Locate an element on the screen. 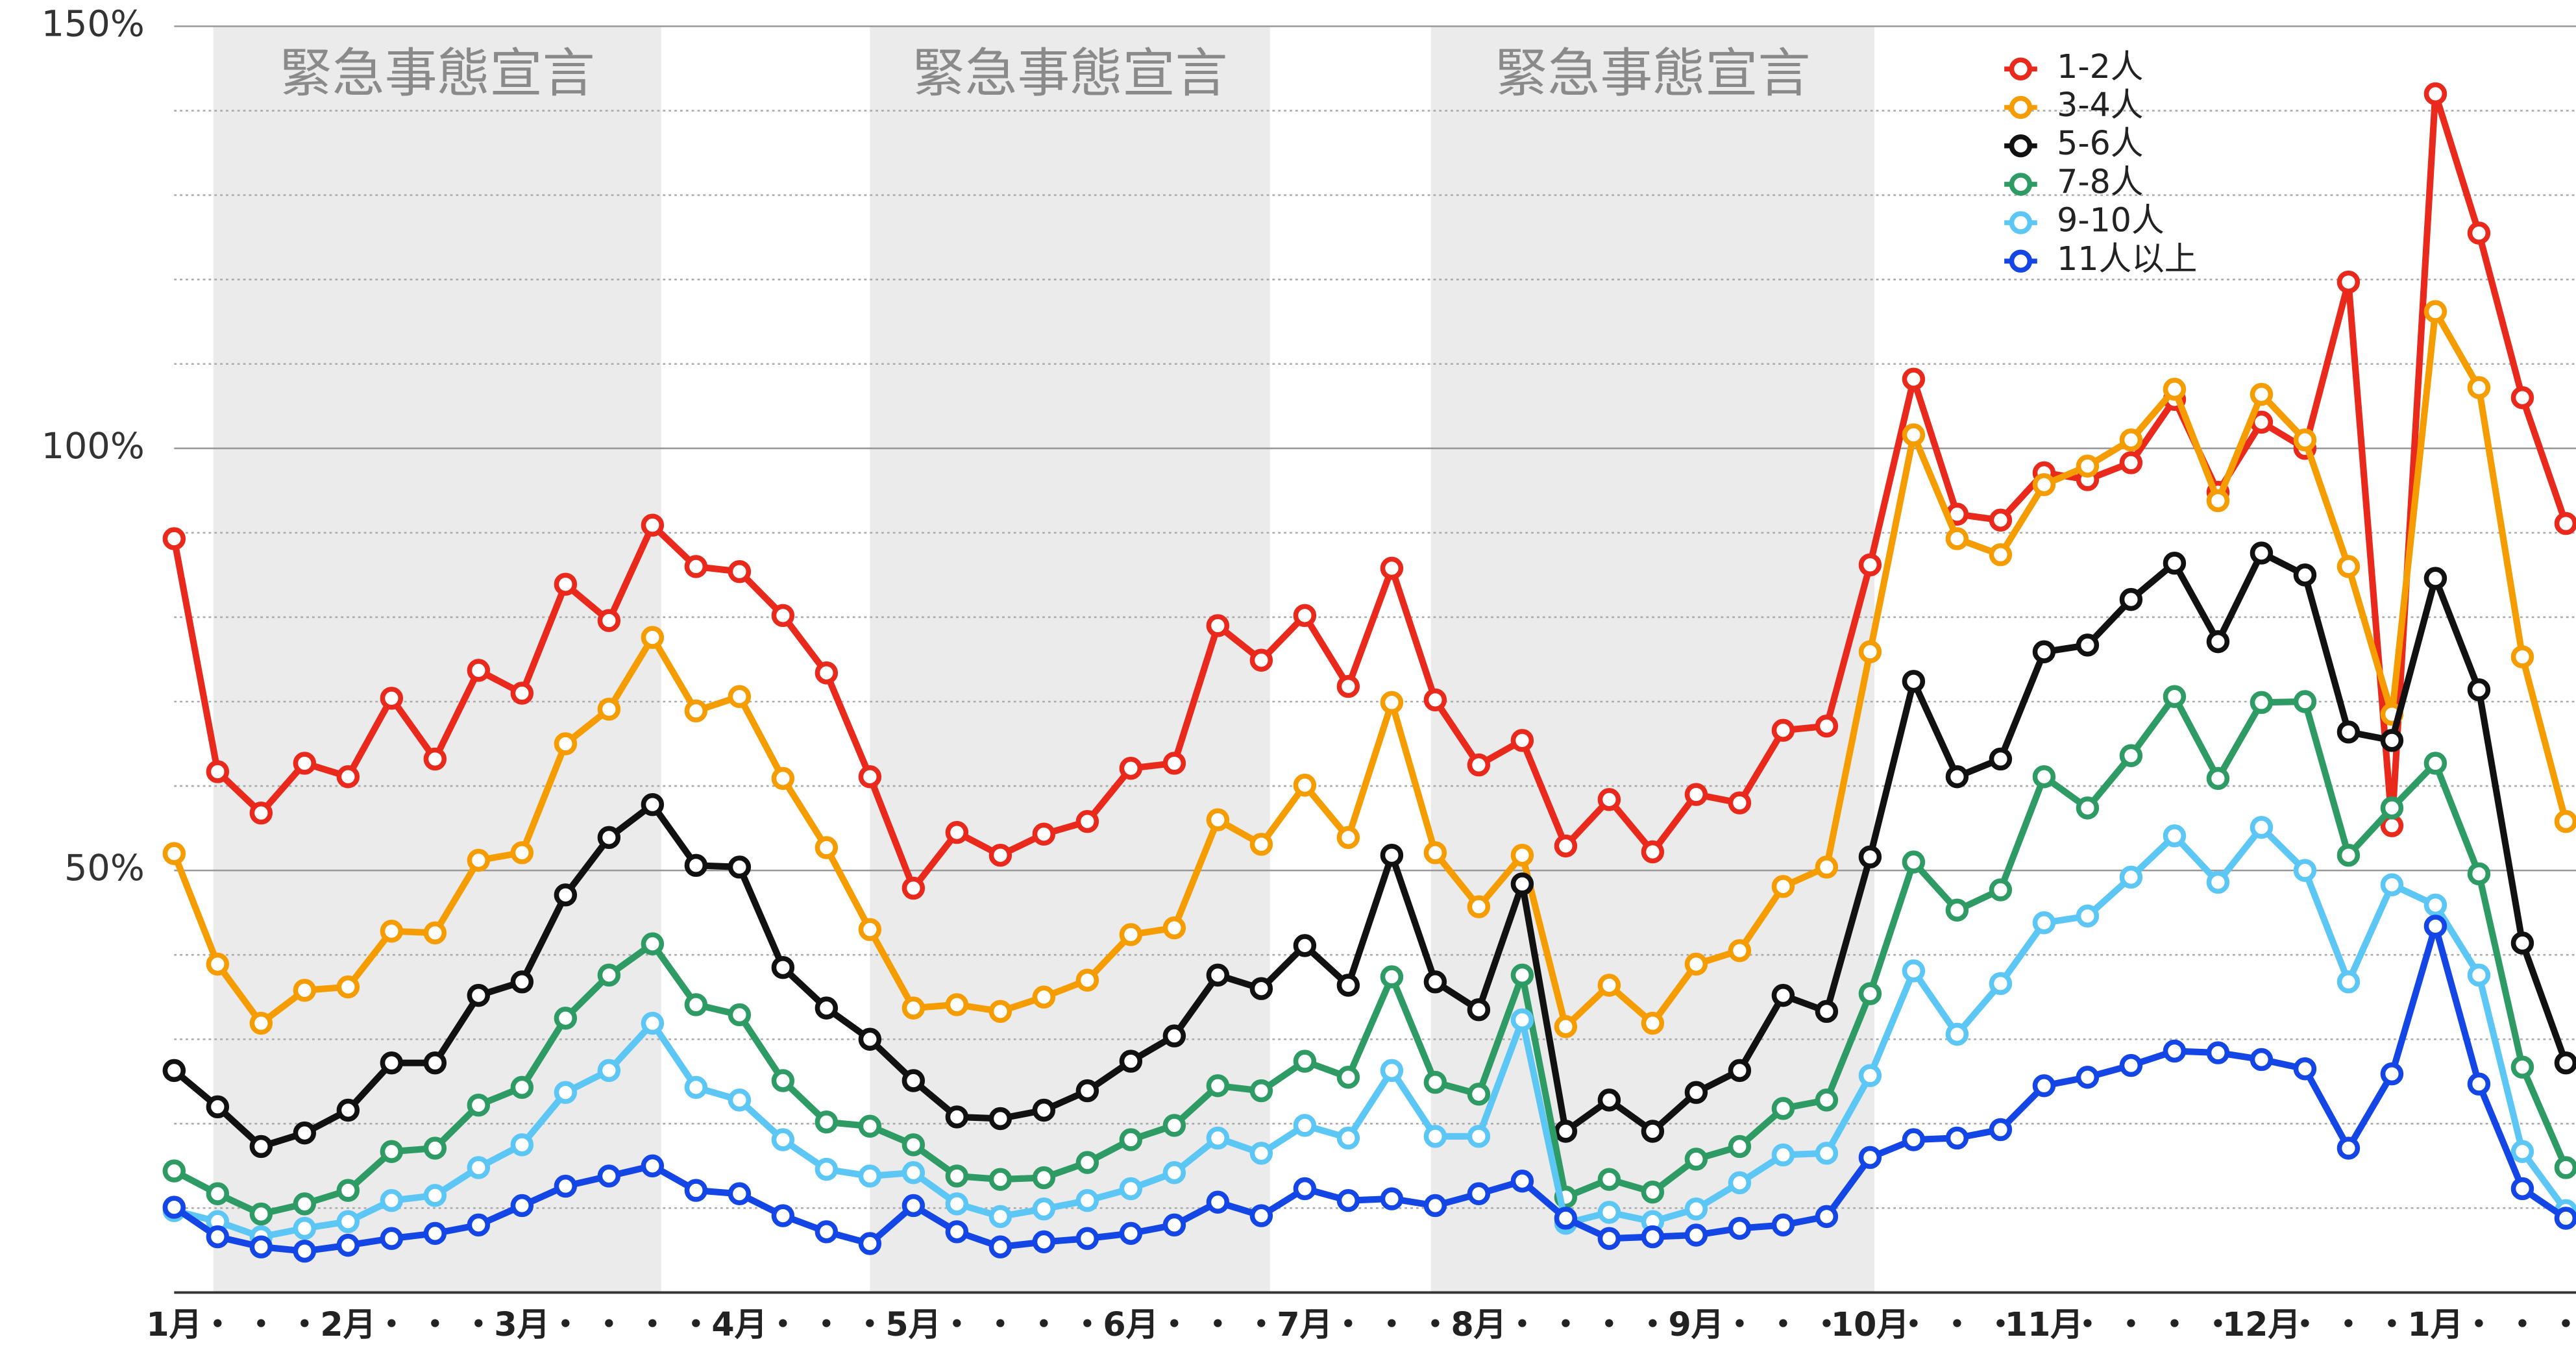 The width and height of the screenshot is (2576, 1350). x-tick-label: 12月 is located at coordinates (2261, 1325).